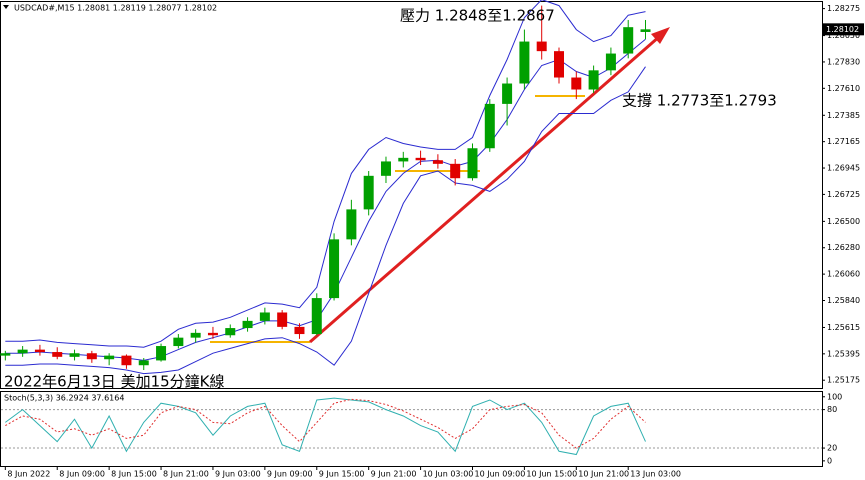 This screenshot has height=480, width=865. I want to click on y-tick-label: 1.27610, so click(843, 88).